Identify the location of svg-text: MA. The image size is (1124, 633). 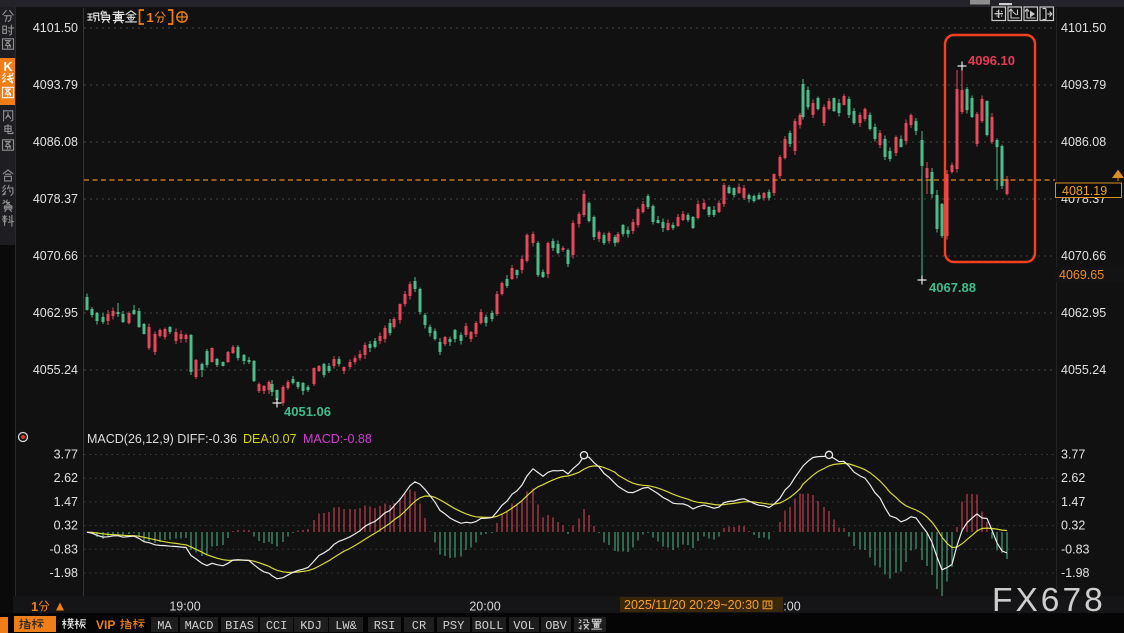
(164, 626).